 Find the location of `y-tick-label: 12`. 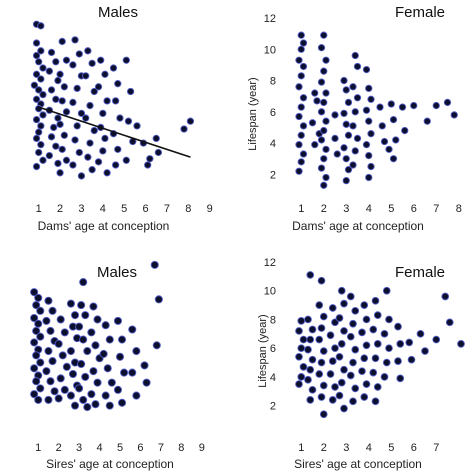

y-tick-label: 12 is located at coordinates (270, 19).